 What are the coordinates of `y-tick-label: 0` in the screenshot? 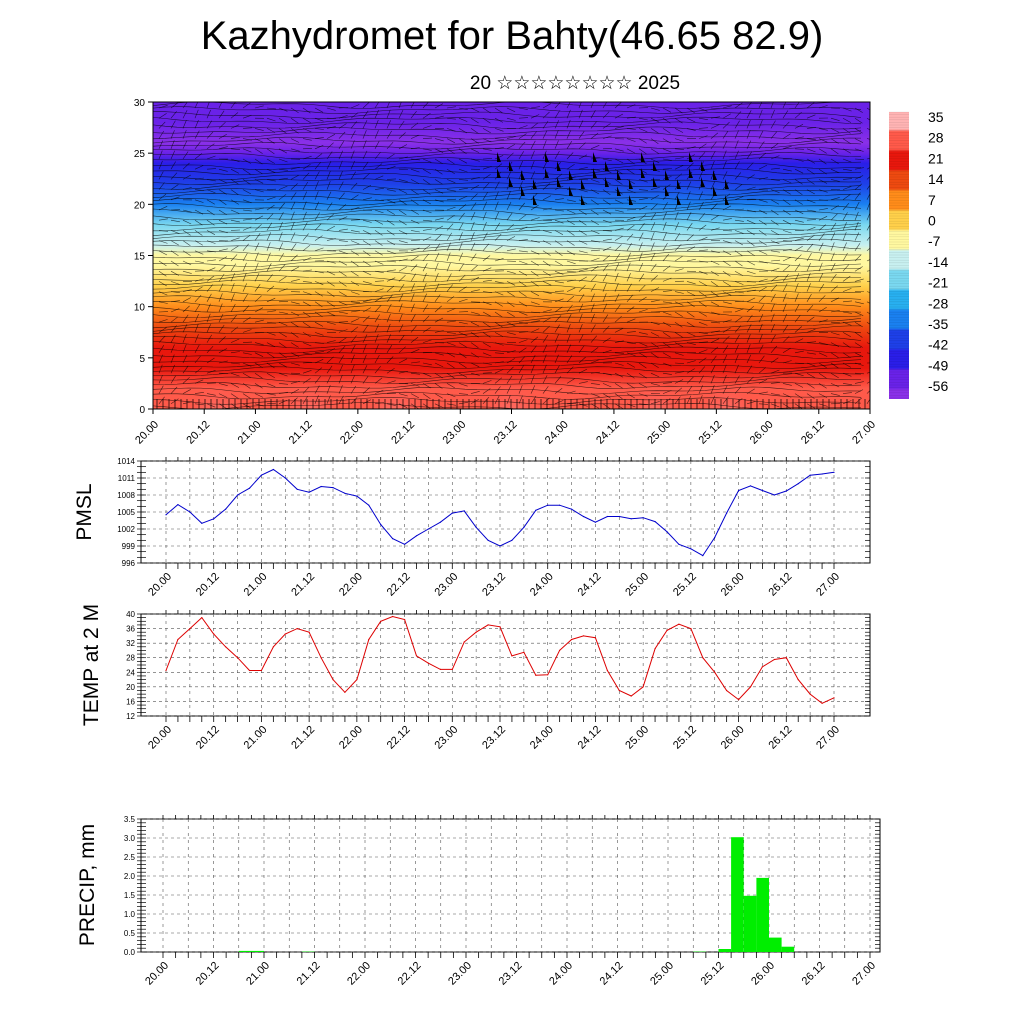 It's located at (142, 410).